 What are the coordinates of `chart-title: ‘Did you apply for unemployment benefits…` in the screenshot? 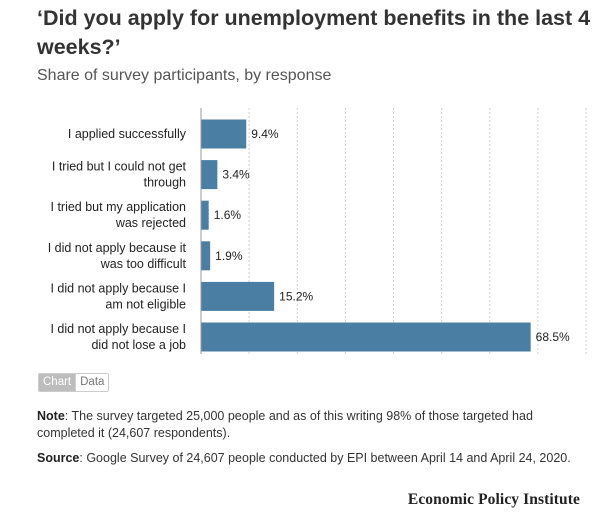 It's located at (314, 32).